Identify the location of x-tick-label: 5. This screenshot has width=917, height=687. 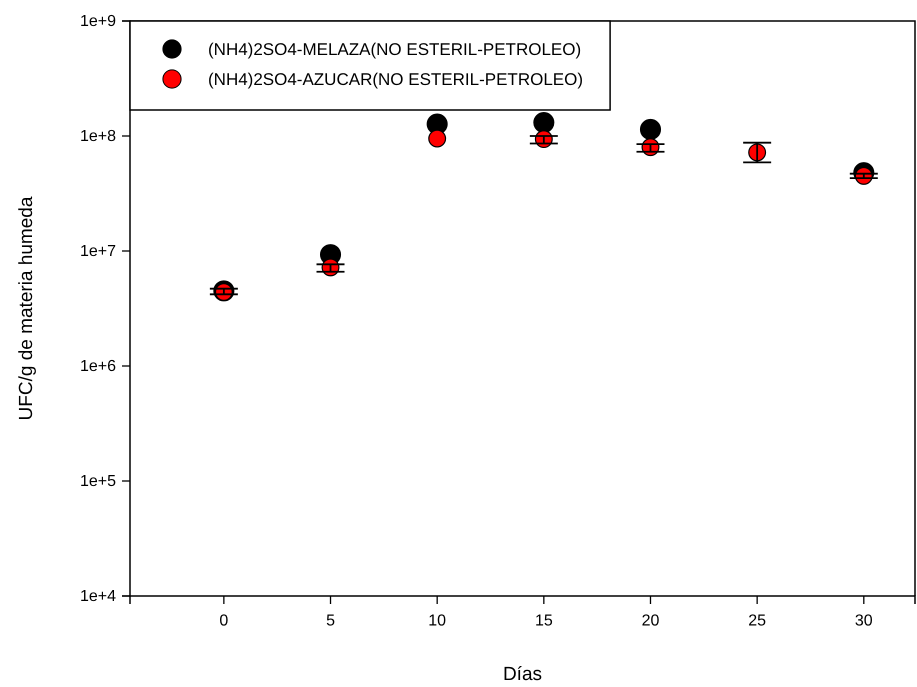
(331, 621).